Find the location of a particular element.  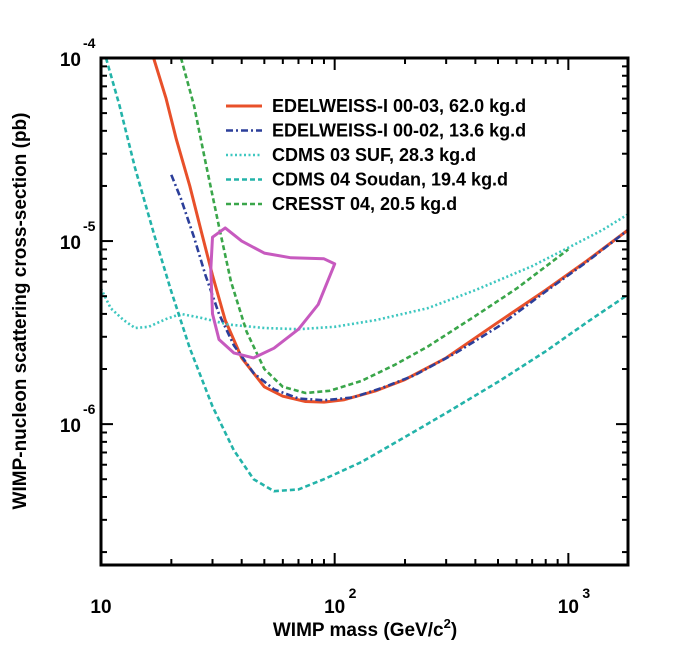

legend-label-1: EDELWEISS-I 00-02, 13.6 kg.d is located at coordinates (399, 131).